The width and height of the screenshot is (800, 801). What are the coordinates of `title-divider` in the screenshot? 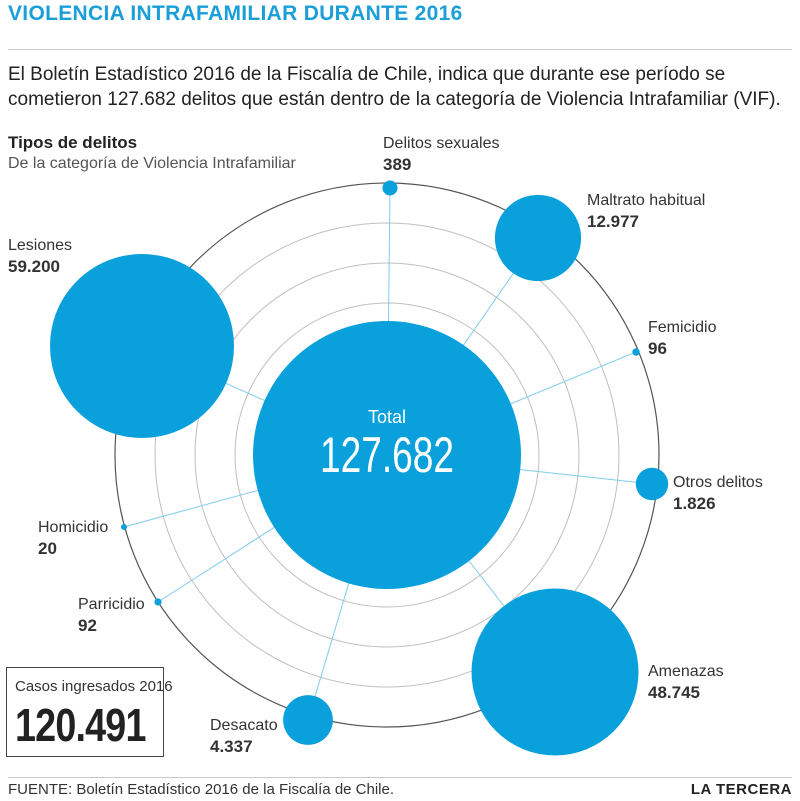 It's located at (400, 49).